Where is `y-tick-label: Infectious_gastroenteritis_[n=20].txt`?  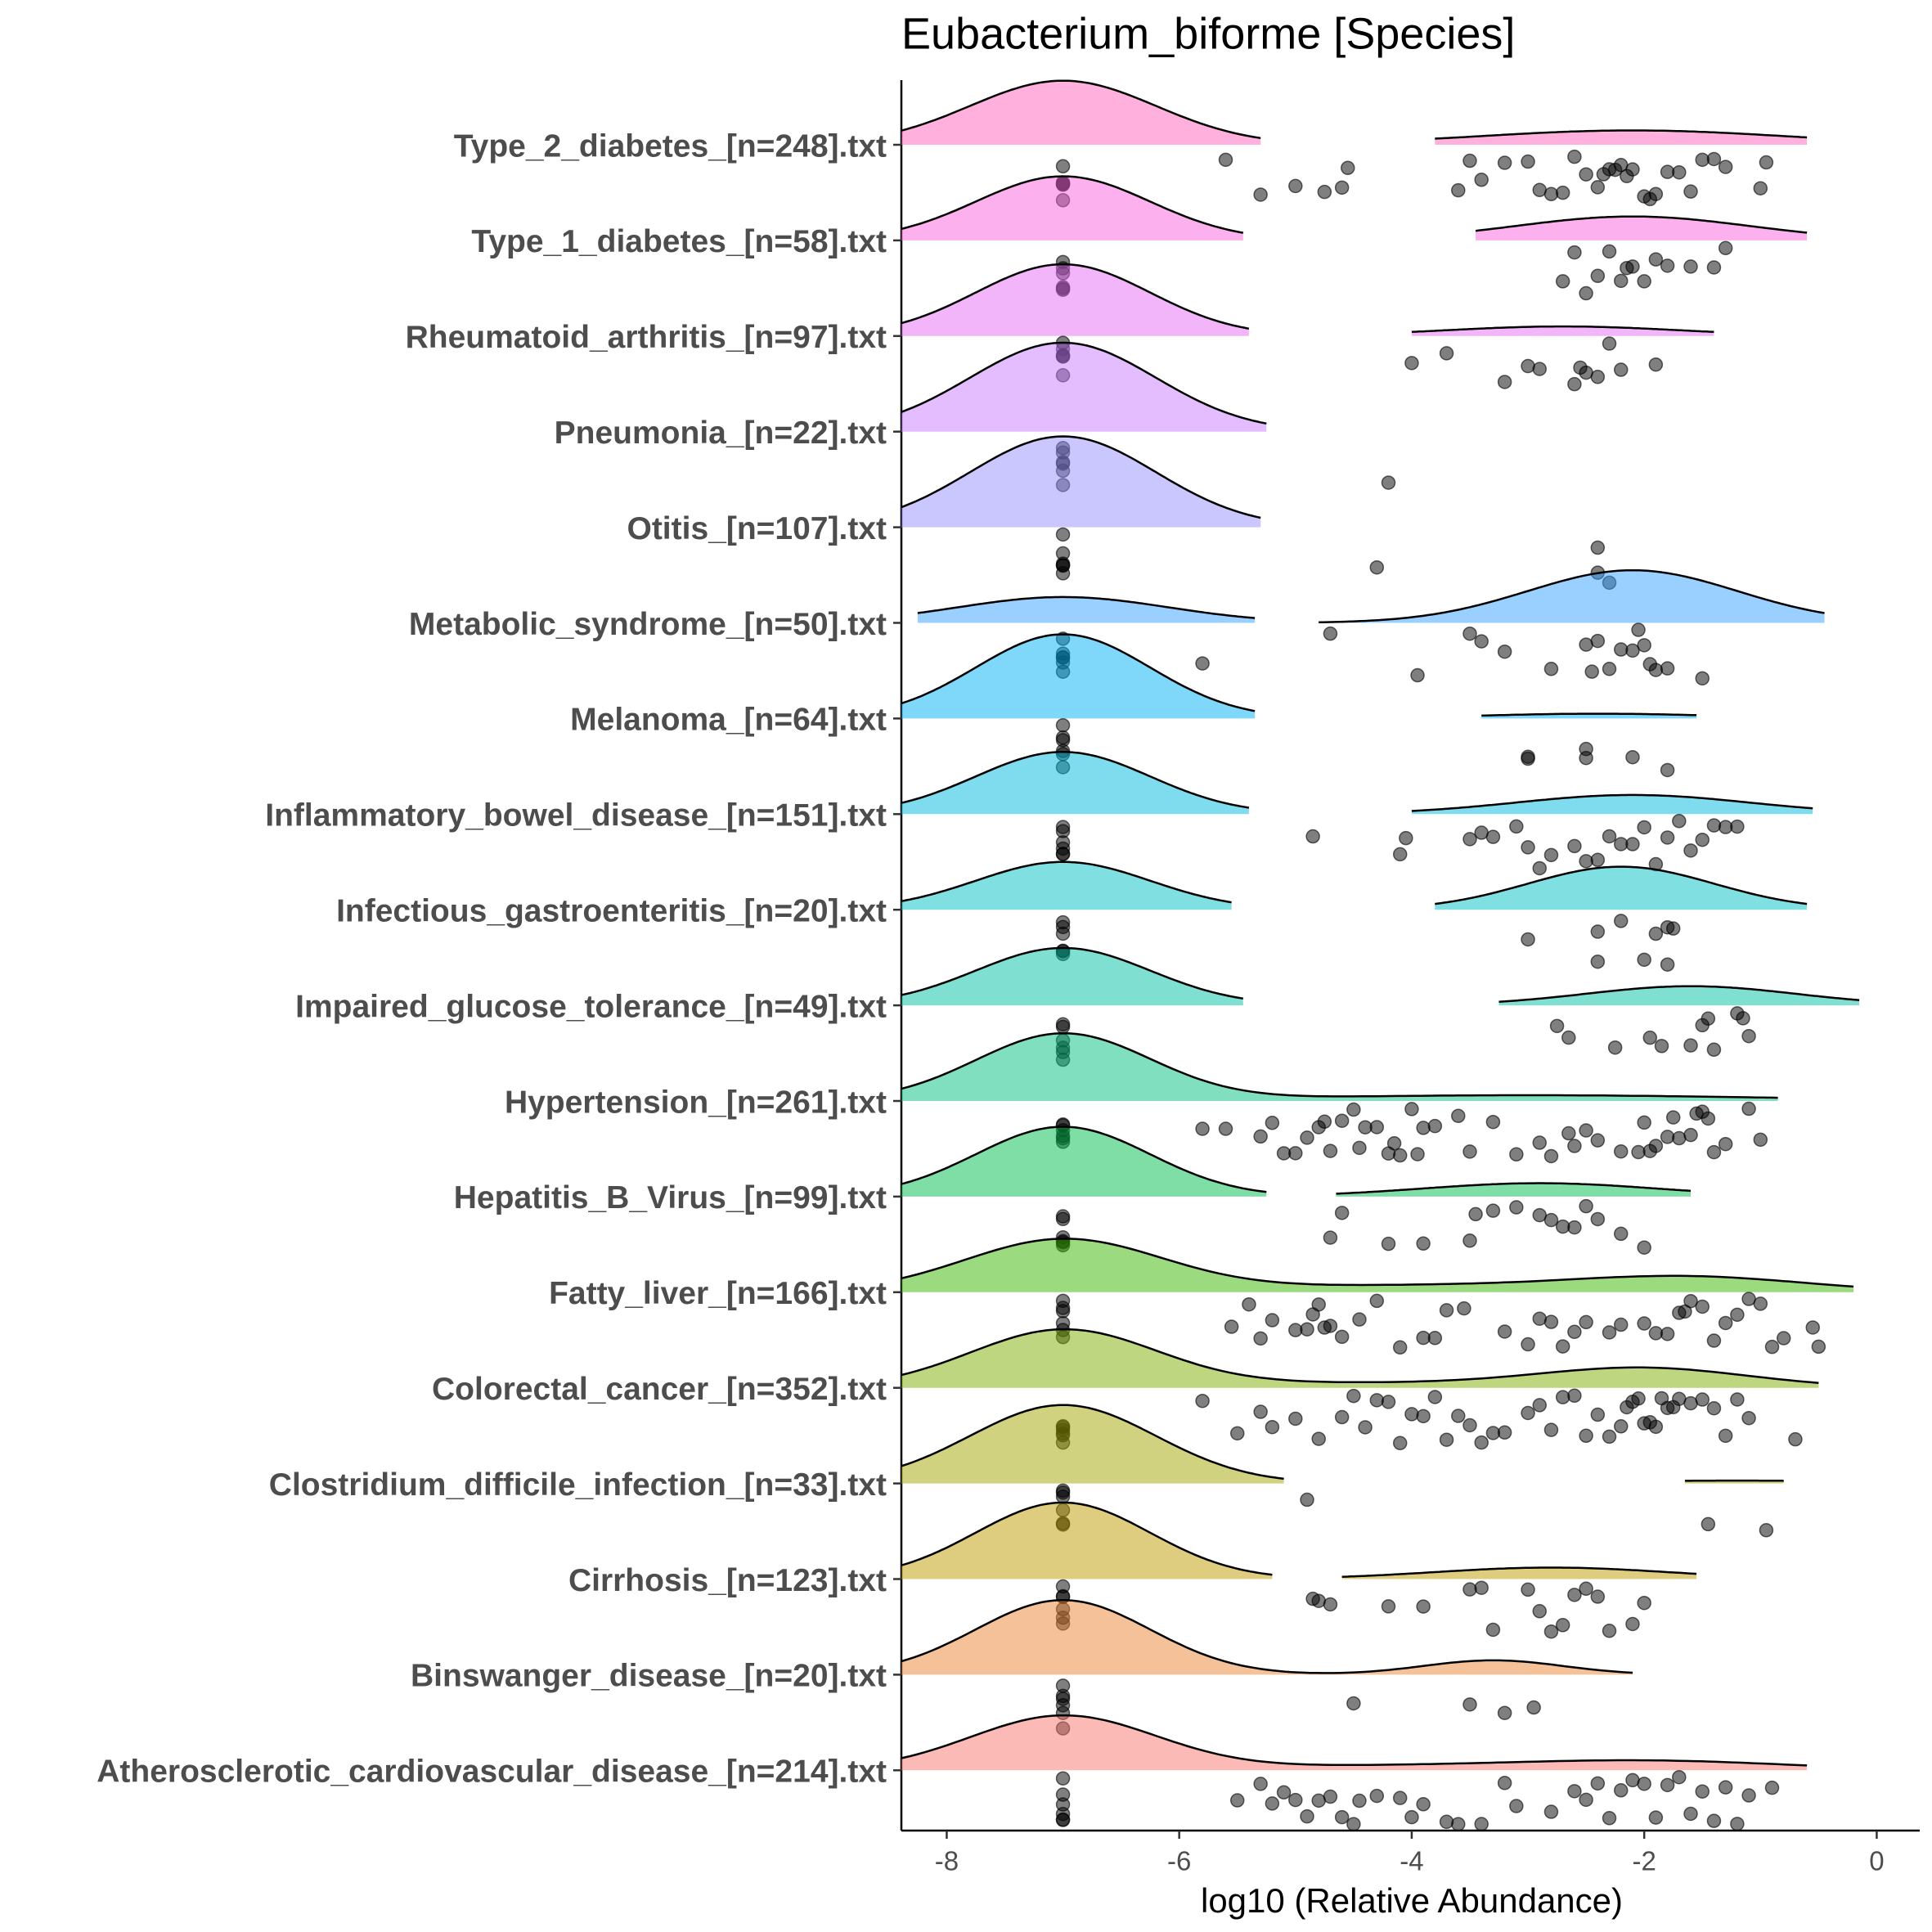
y-tick-label: Infectious_gastroenteritis_[n=20].txt is located at coordinates (611, 911).